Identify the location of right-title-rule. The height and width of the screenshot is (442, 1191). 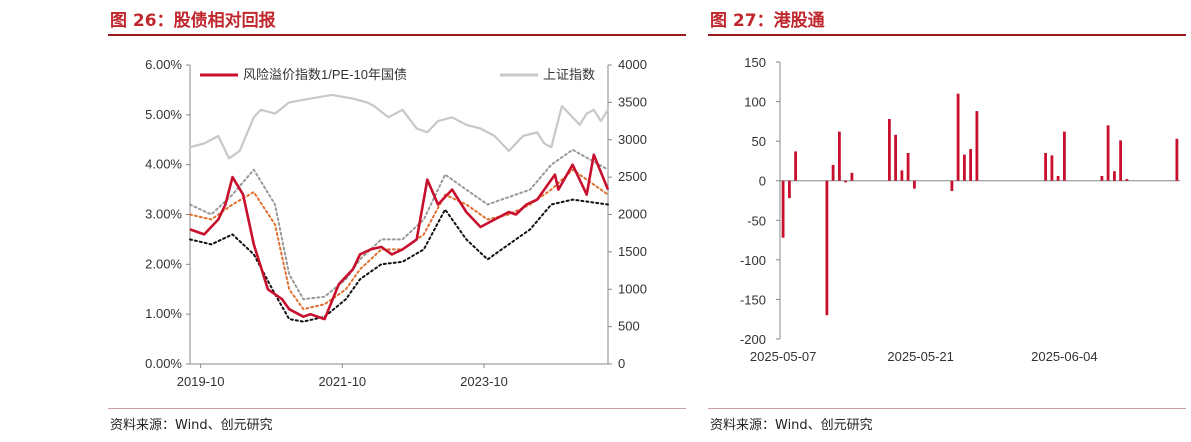
(947, 35).